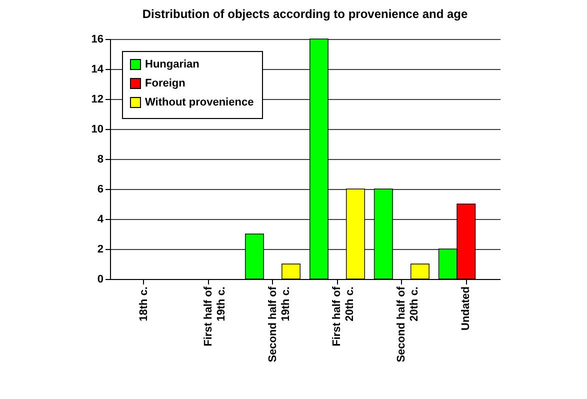 The height and width of the screenshot is (399, 587). What do you see at coordinates (466, 308) in the screenshot?
I see `x-tick-label: Undated` at bounding box center [466, 308].